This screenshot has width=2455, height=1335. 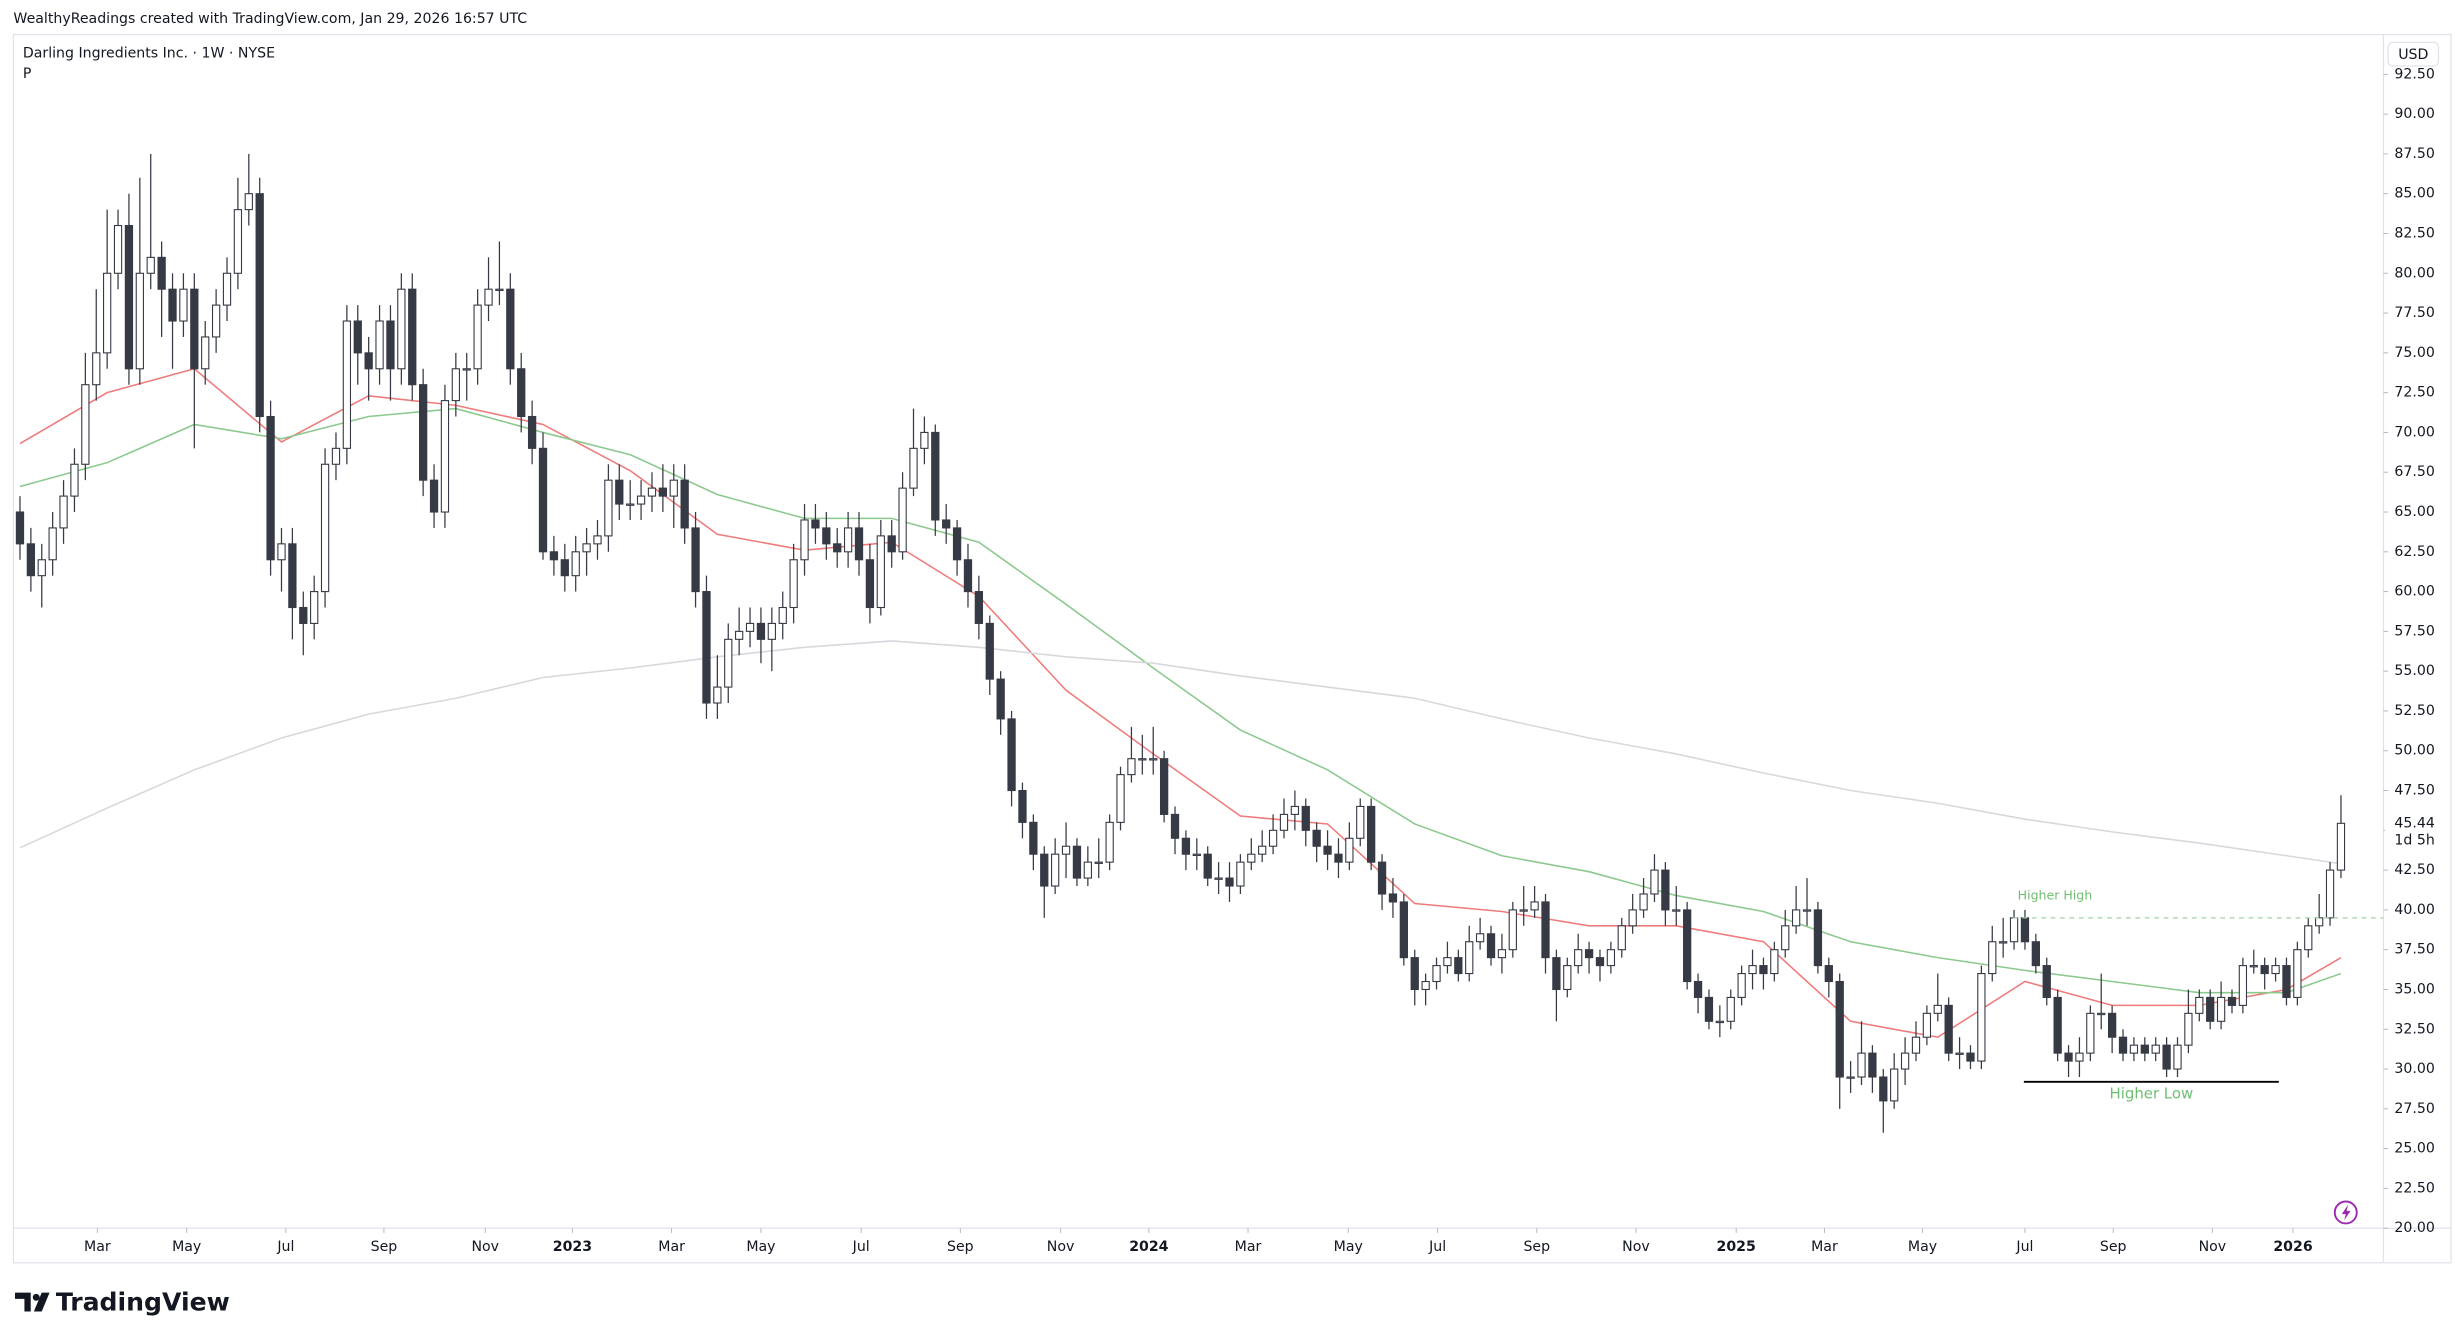 What do you see at coordinates (143, 1302) in the screenshot?
I see `logo-text: TradingView` at bounding box center [143, 1302].